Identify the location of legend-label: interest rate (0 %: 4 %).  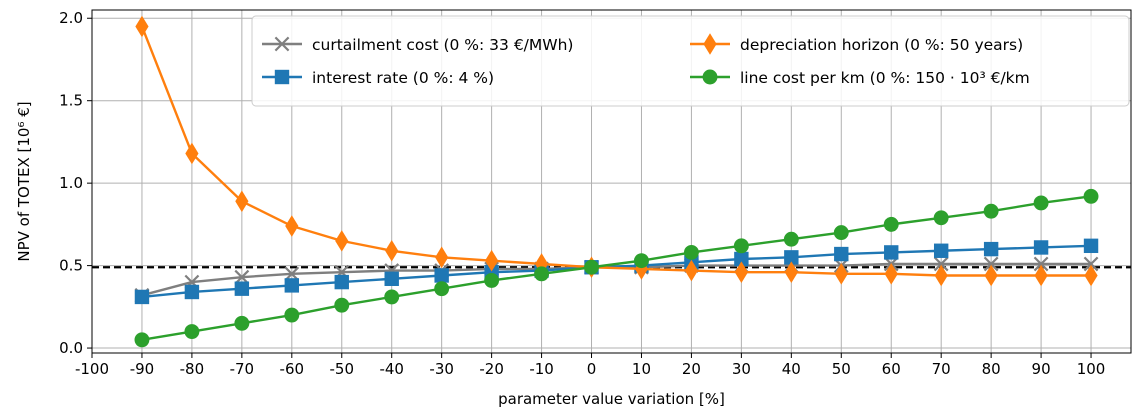
(403, 78).